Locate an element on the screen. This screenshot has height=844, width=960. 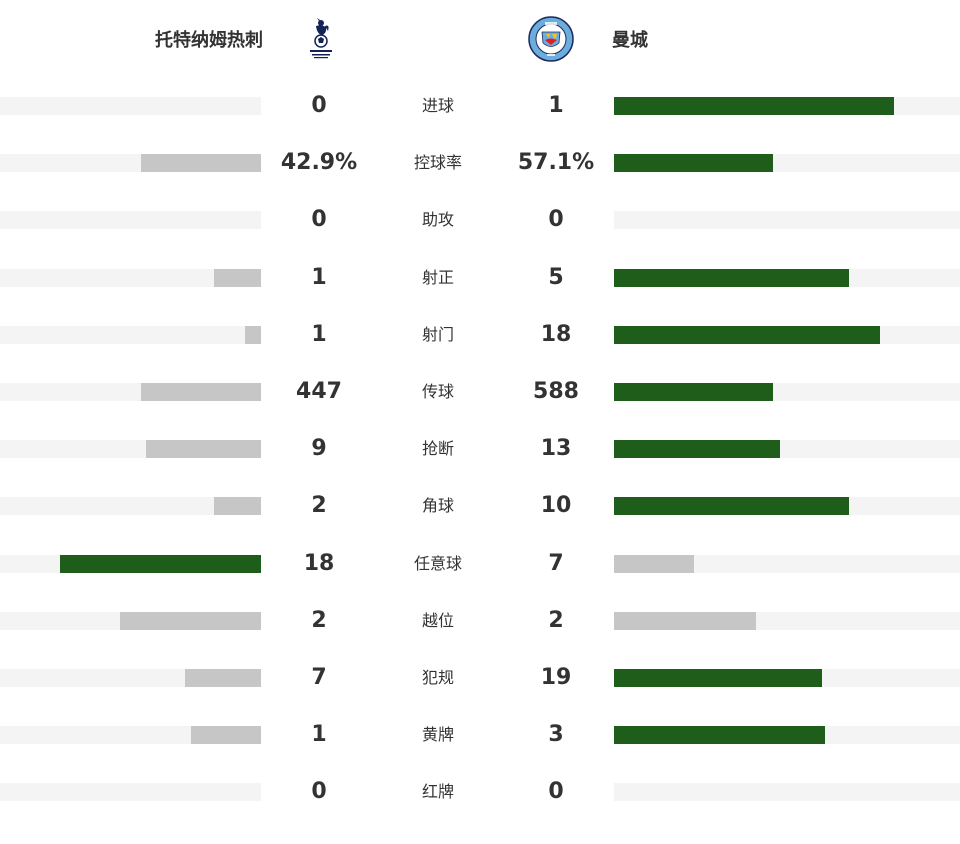
stat-row: 2 角球 10 is located at coordinates (480, 506).